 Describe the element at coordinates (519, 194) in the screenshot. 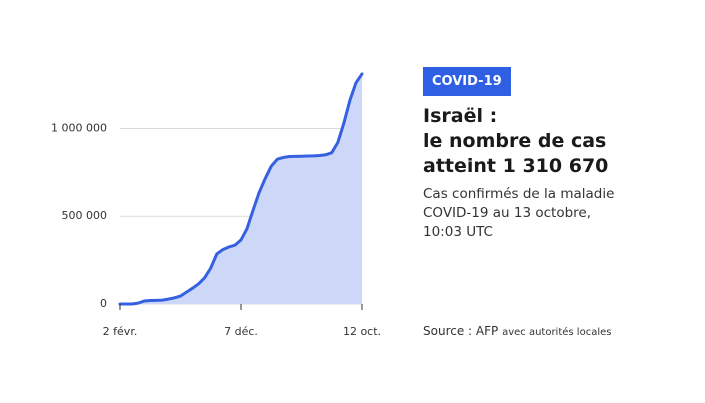

I see `subtitle-line: Cas confirmés de la maladie` at that location.